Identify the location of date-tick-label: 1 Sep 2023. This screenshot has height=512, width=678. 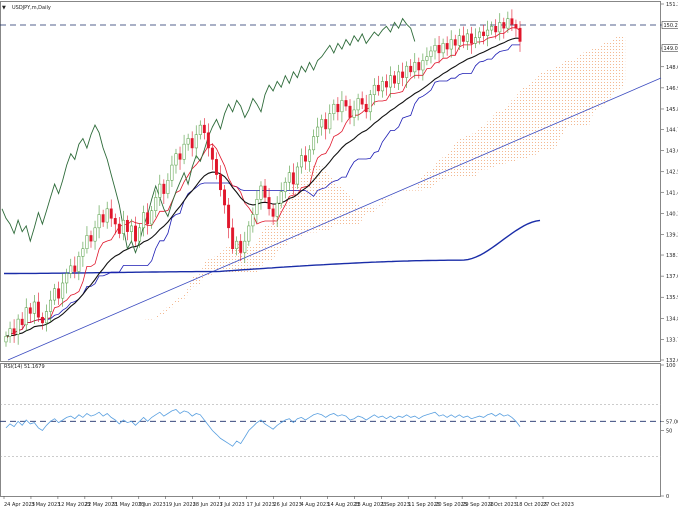
(395, 505).